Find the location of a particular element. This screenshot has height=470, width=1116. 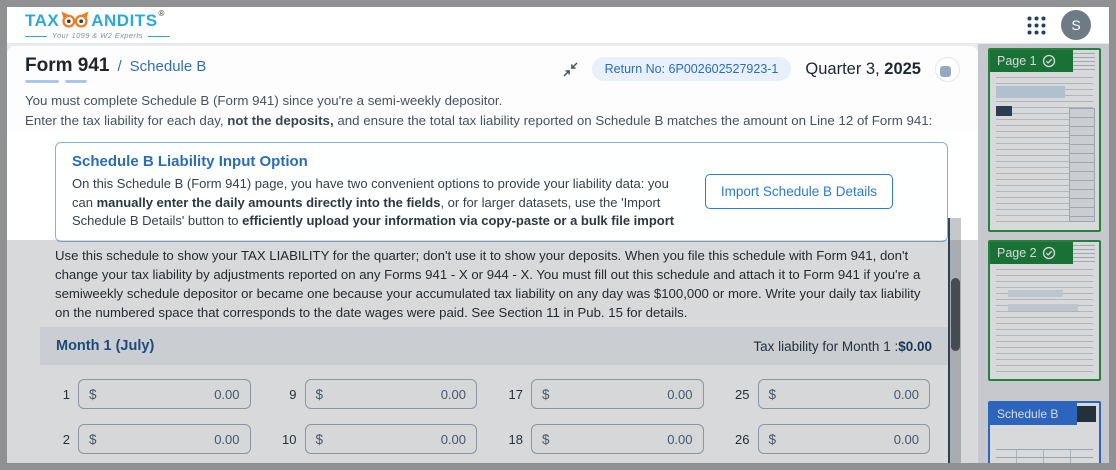

thumbnail-page-1: Page 1 is located at coordinates (1044, 140).